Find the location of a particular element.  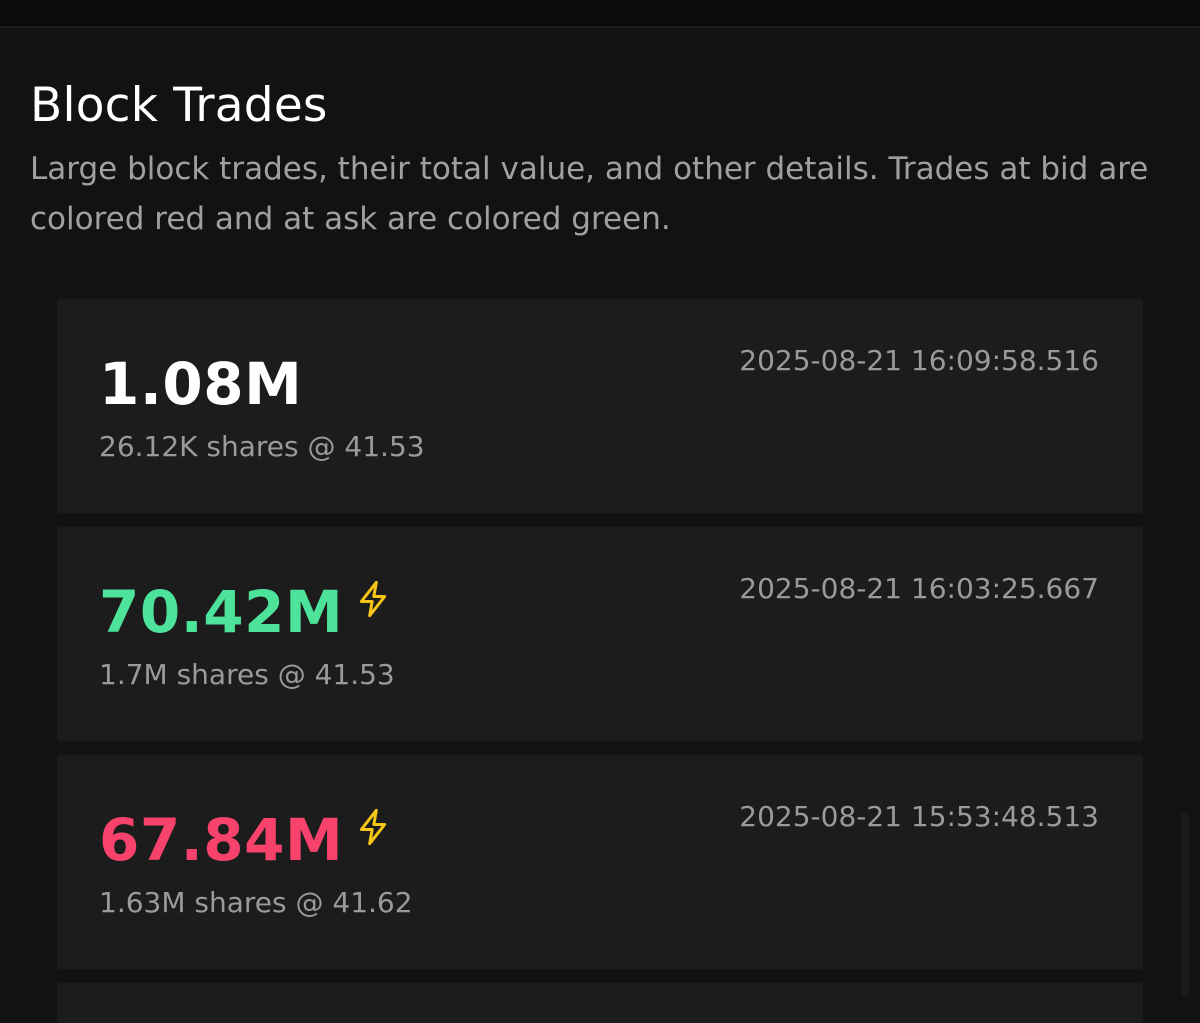

top-bar is located at coordinates (600, 14).